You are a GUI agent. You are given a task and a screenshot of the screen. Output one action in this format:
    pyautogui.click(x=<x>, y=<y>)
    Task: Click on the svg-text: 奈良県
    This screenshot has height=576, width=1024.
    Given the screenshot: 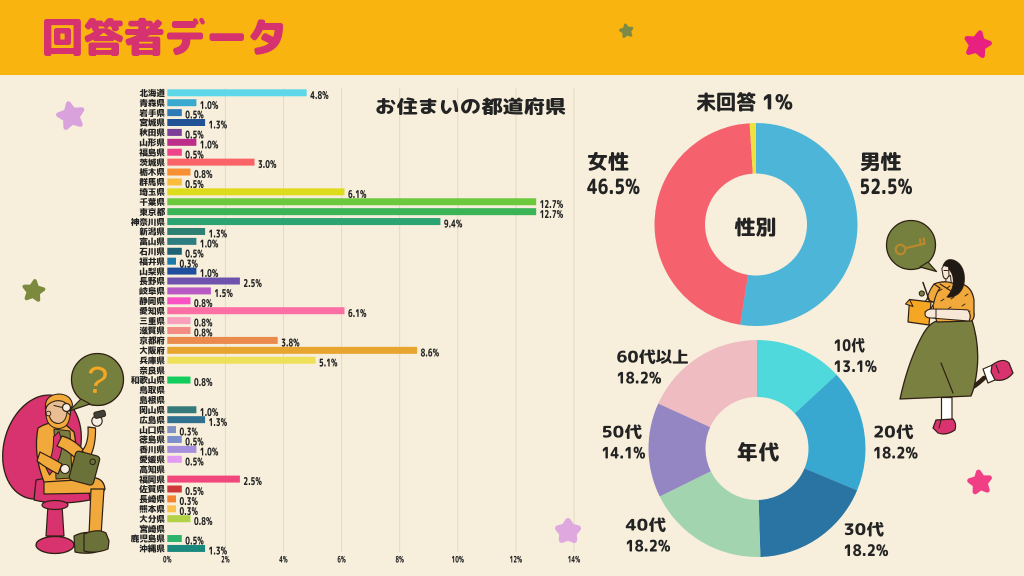 What is the action you would take?
    pyautogui.click(x=152, y=370)
    